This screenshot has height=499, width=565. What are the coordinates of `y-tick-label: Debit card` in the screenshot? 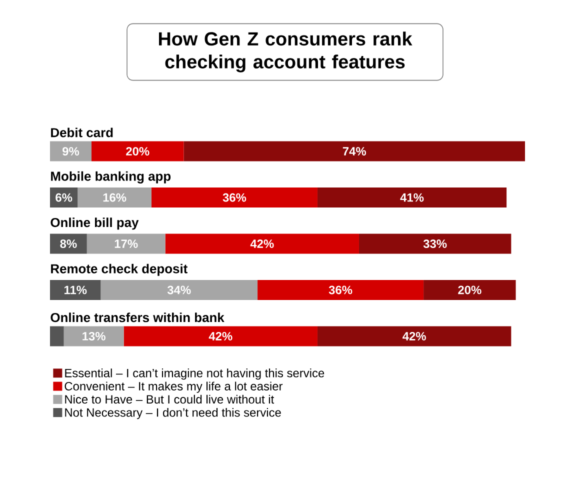 It's located at (82, 133).